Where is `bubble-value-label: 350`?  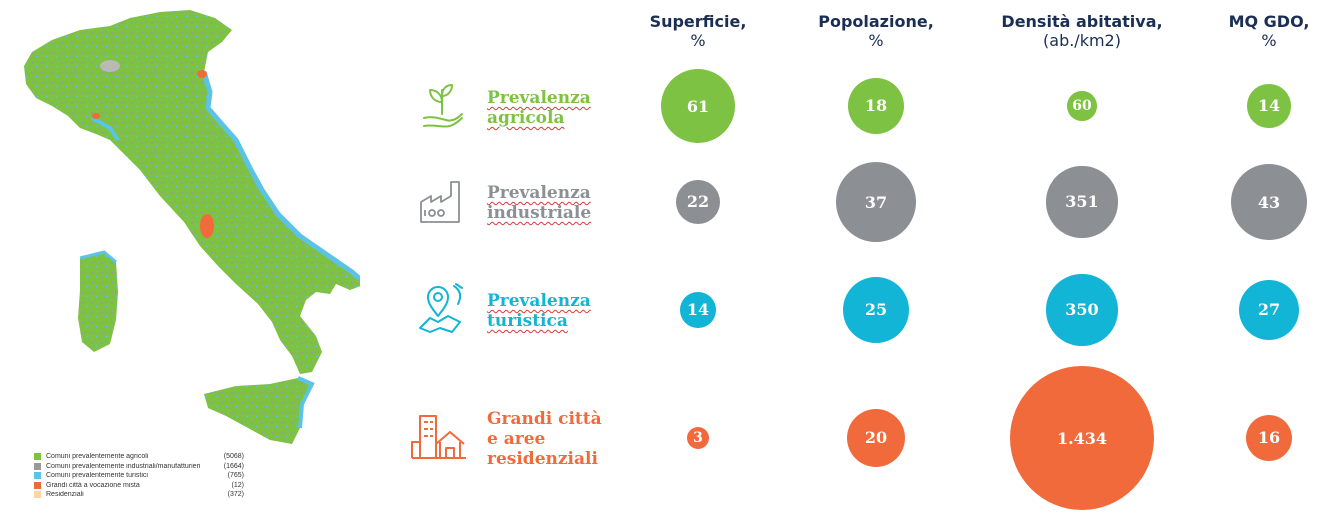 bubble-value-label: 350 is located at coordinates (1082, 310).